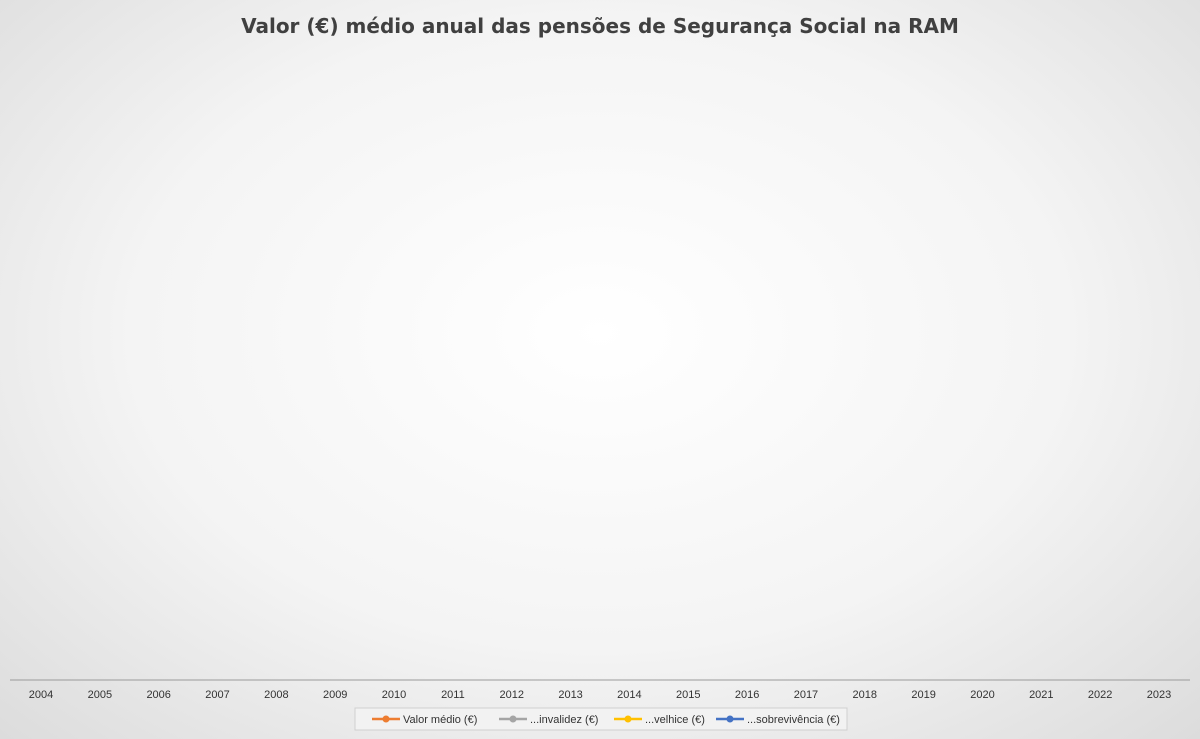 Image resolution: width=1200 pixels, height=739 pixels. Describe the element at coordinates (511, 695) in the screenshot. I see `x-tick-label: 2012` at that location.